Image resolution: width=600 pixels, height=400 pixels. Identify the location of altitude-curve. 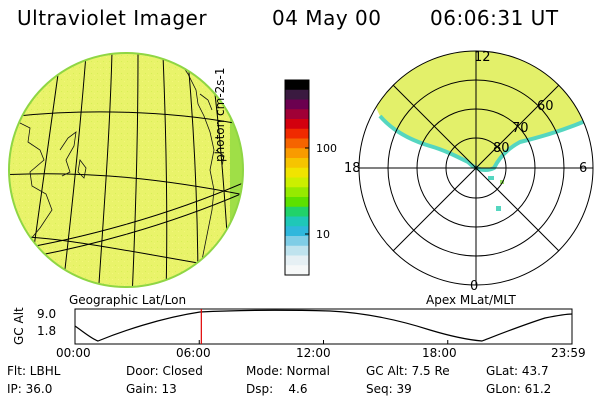
(323, 325).